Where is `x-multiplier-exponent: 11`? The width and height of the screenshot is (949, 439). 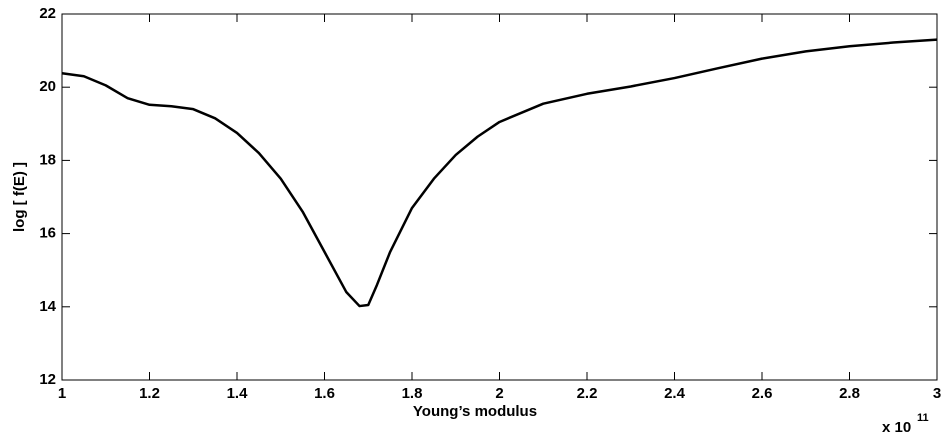
x-multiplier-exponent: 11 is located at coordinates (923, 418).